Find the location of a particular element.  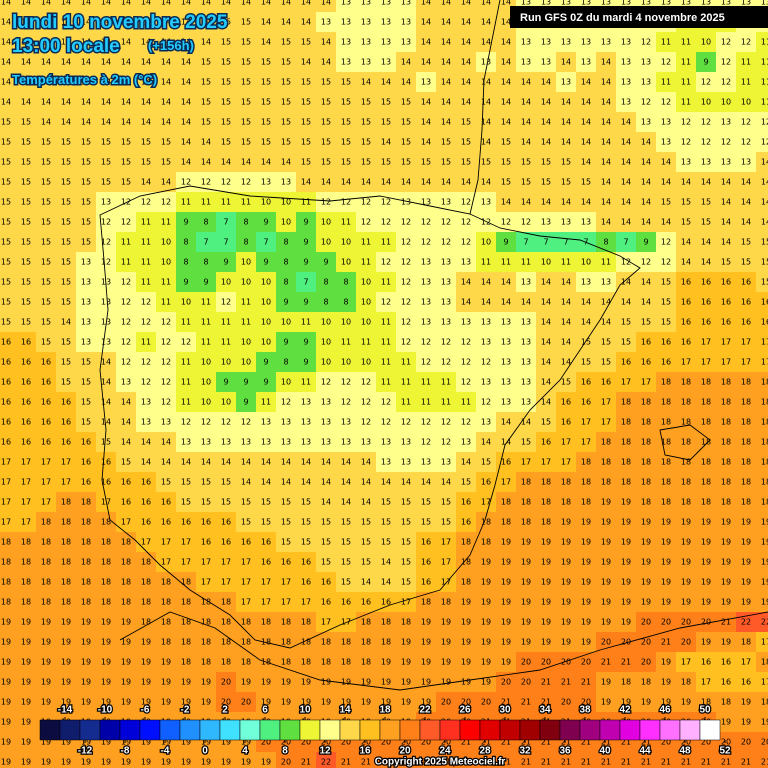

temperature-value: 10 is located at coordinates (326, 242).